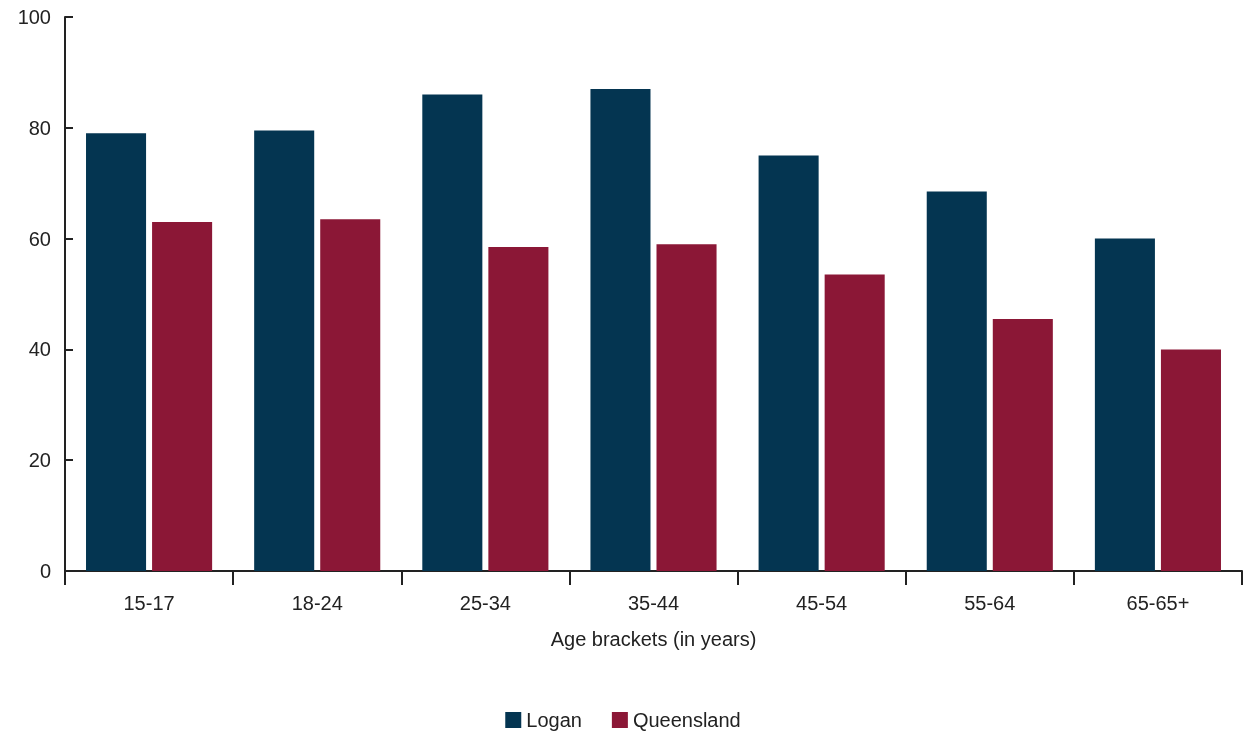 The height and width of the screenshot is (735, 1246). Describe the element at coordinates (1158, 603) in the screenshot. I see `x-tick-label: 65-65+` at that location.